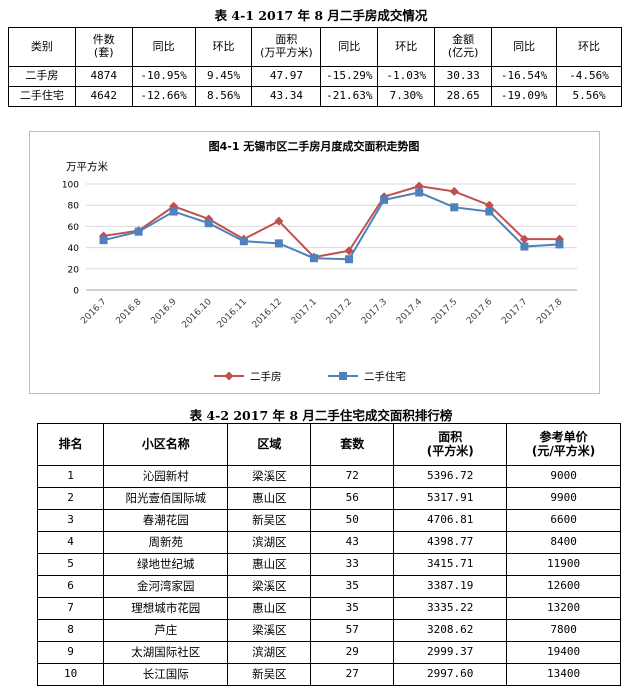 The width and height of the screenshot is (642, 700). Describe the element at coordinates (166, 608) in the screenshot. I see `table2-cell: 理想城市花园` at that location.